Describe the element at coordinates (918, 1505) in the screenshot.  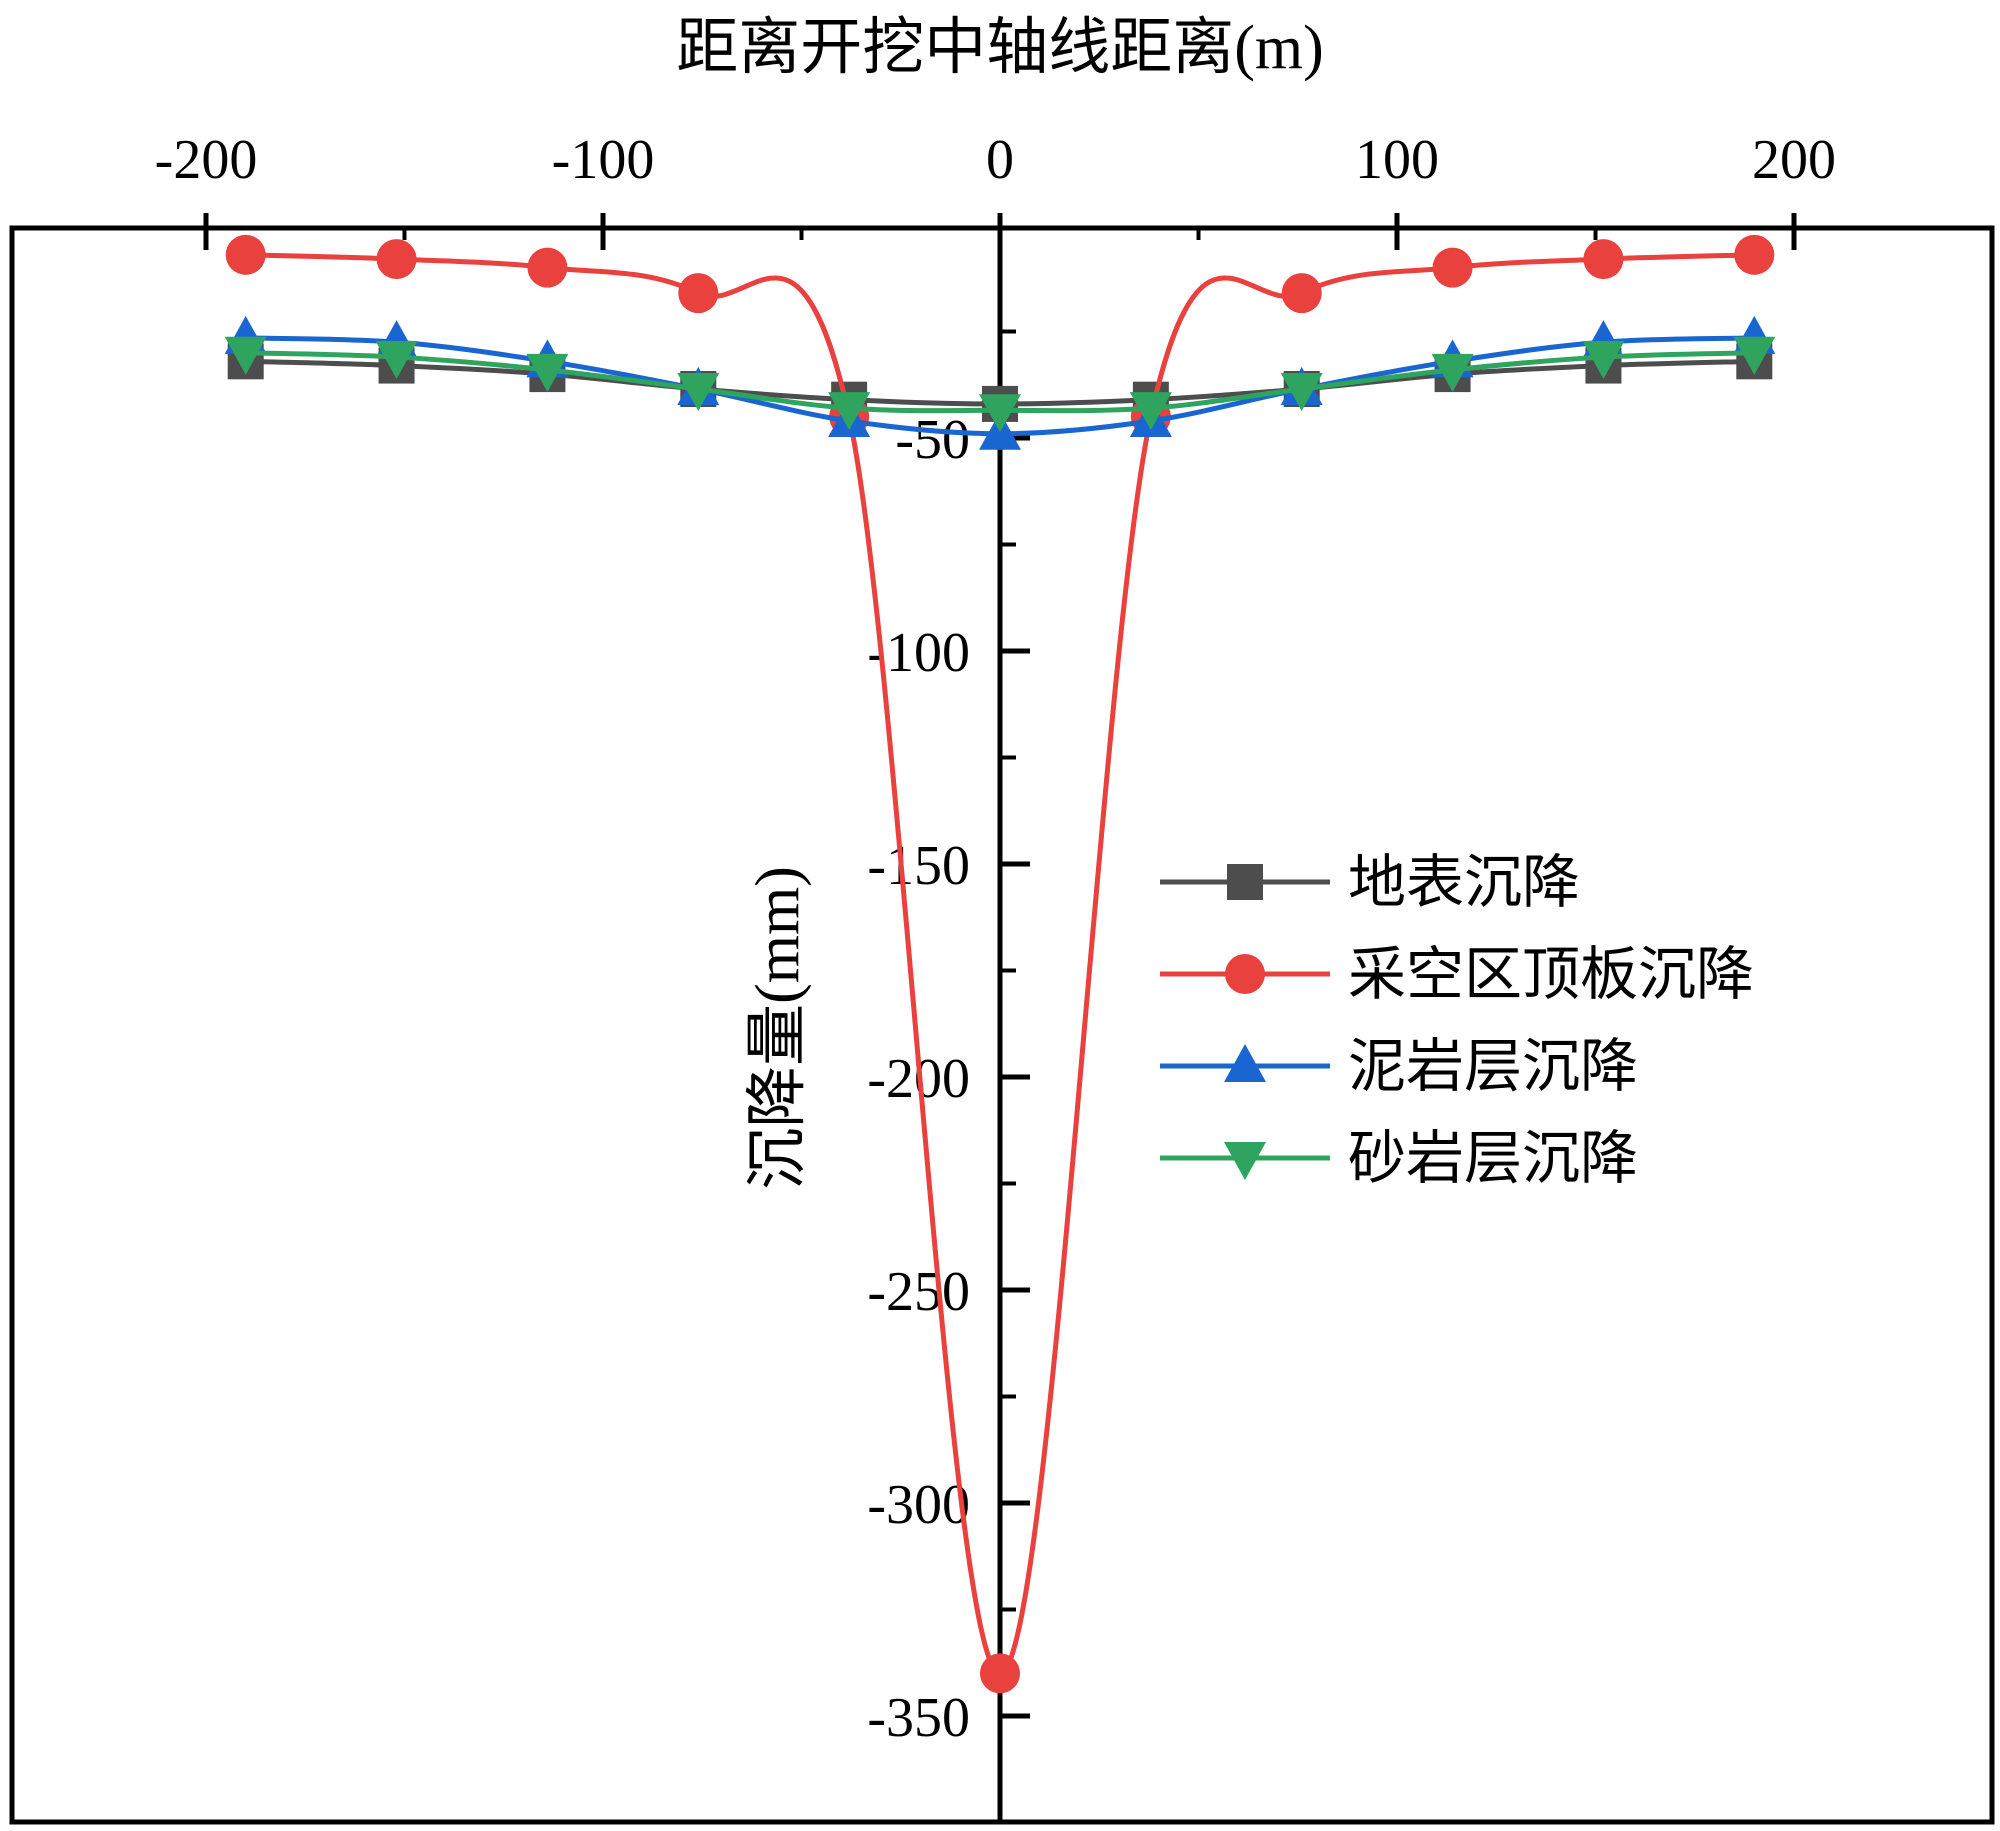
I see `y-tick-label: -300` at that location.